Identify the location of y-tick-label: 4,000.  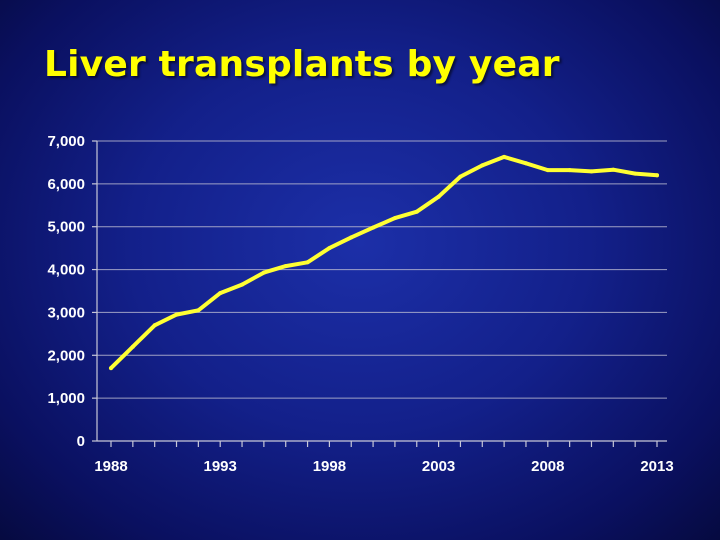
(66, 270).